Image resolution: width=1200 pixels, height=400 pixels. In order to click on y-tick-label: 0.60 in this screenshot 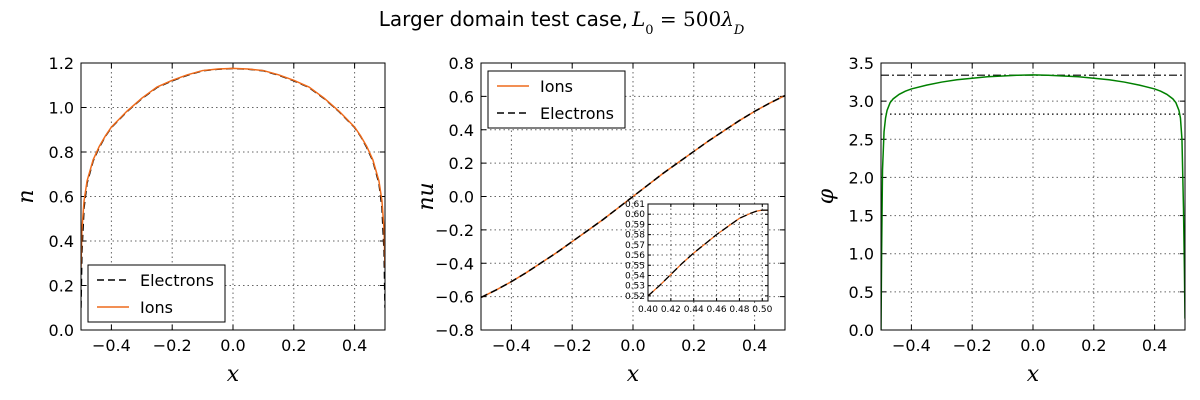, I will do `click(635, 215)`.